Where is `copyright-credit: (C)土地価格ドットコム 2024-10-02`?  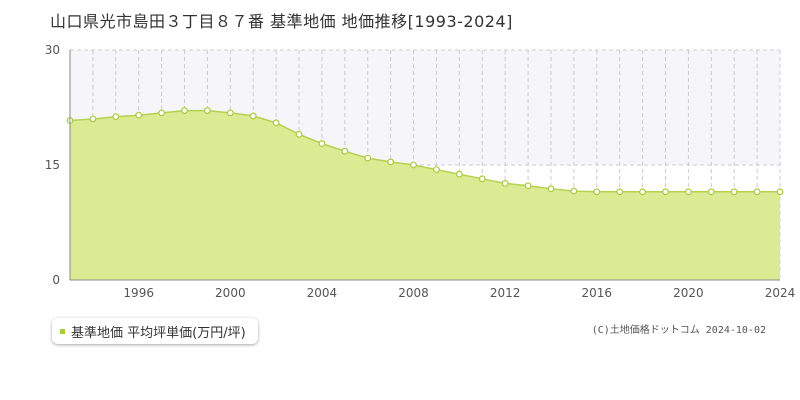 copyright-credit: (C)土地価格ドットコム 2024-10-02 is located at coordinates (678, 330).